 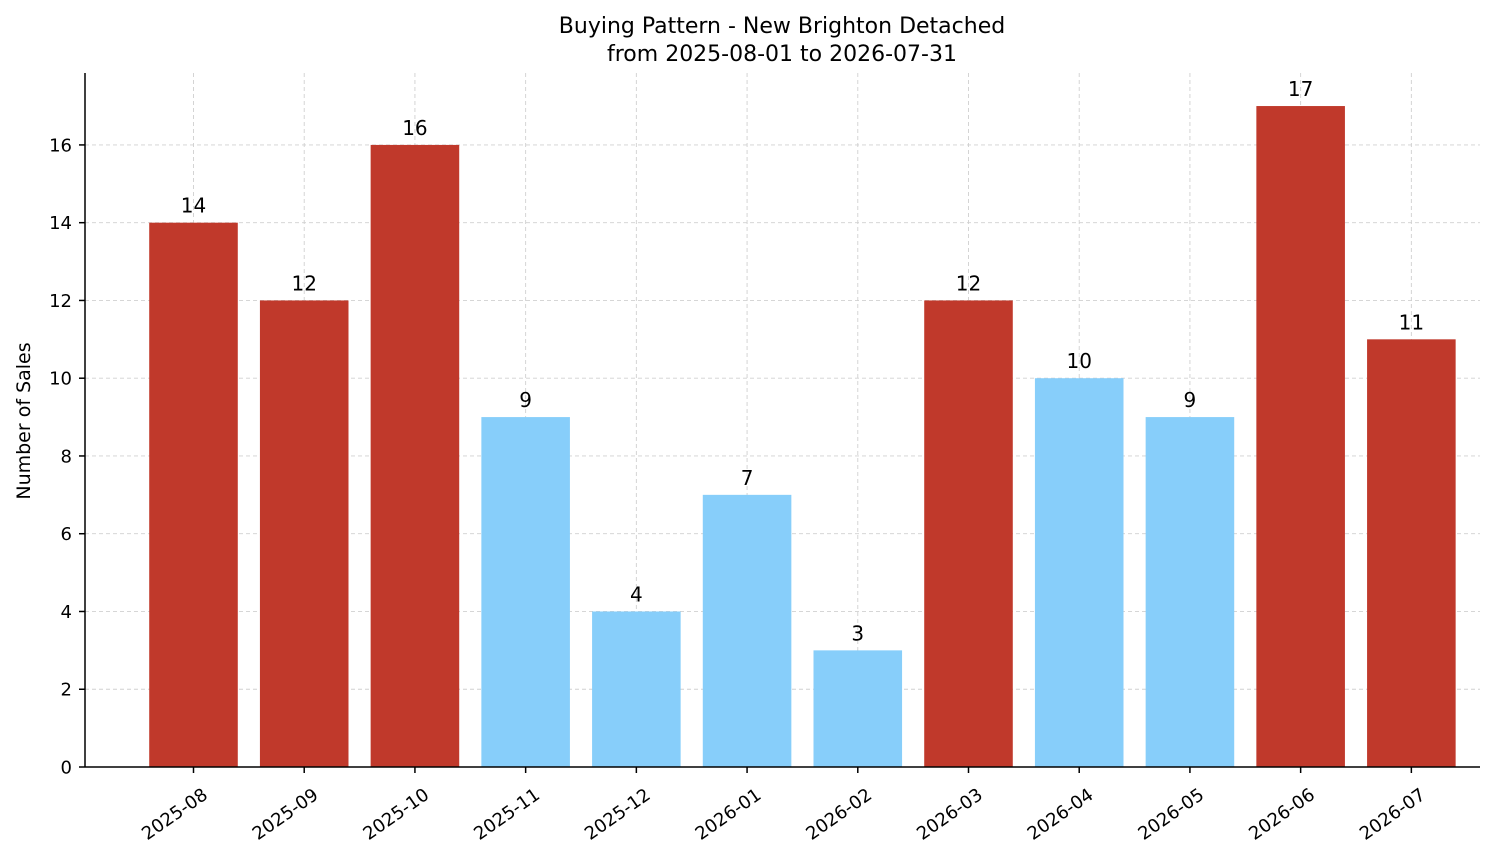 What do you see at coordinates (782, 54) in the screenshot?
I see `chart-subtitle: from 2025-08-01 to 2026-07-31` at bounding box center [782, 54].